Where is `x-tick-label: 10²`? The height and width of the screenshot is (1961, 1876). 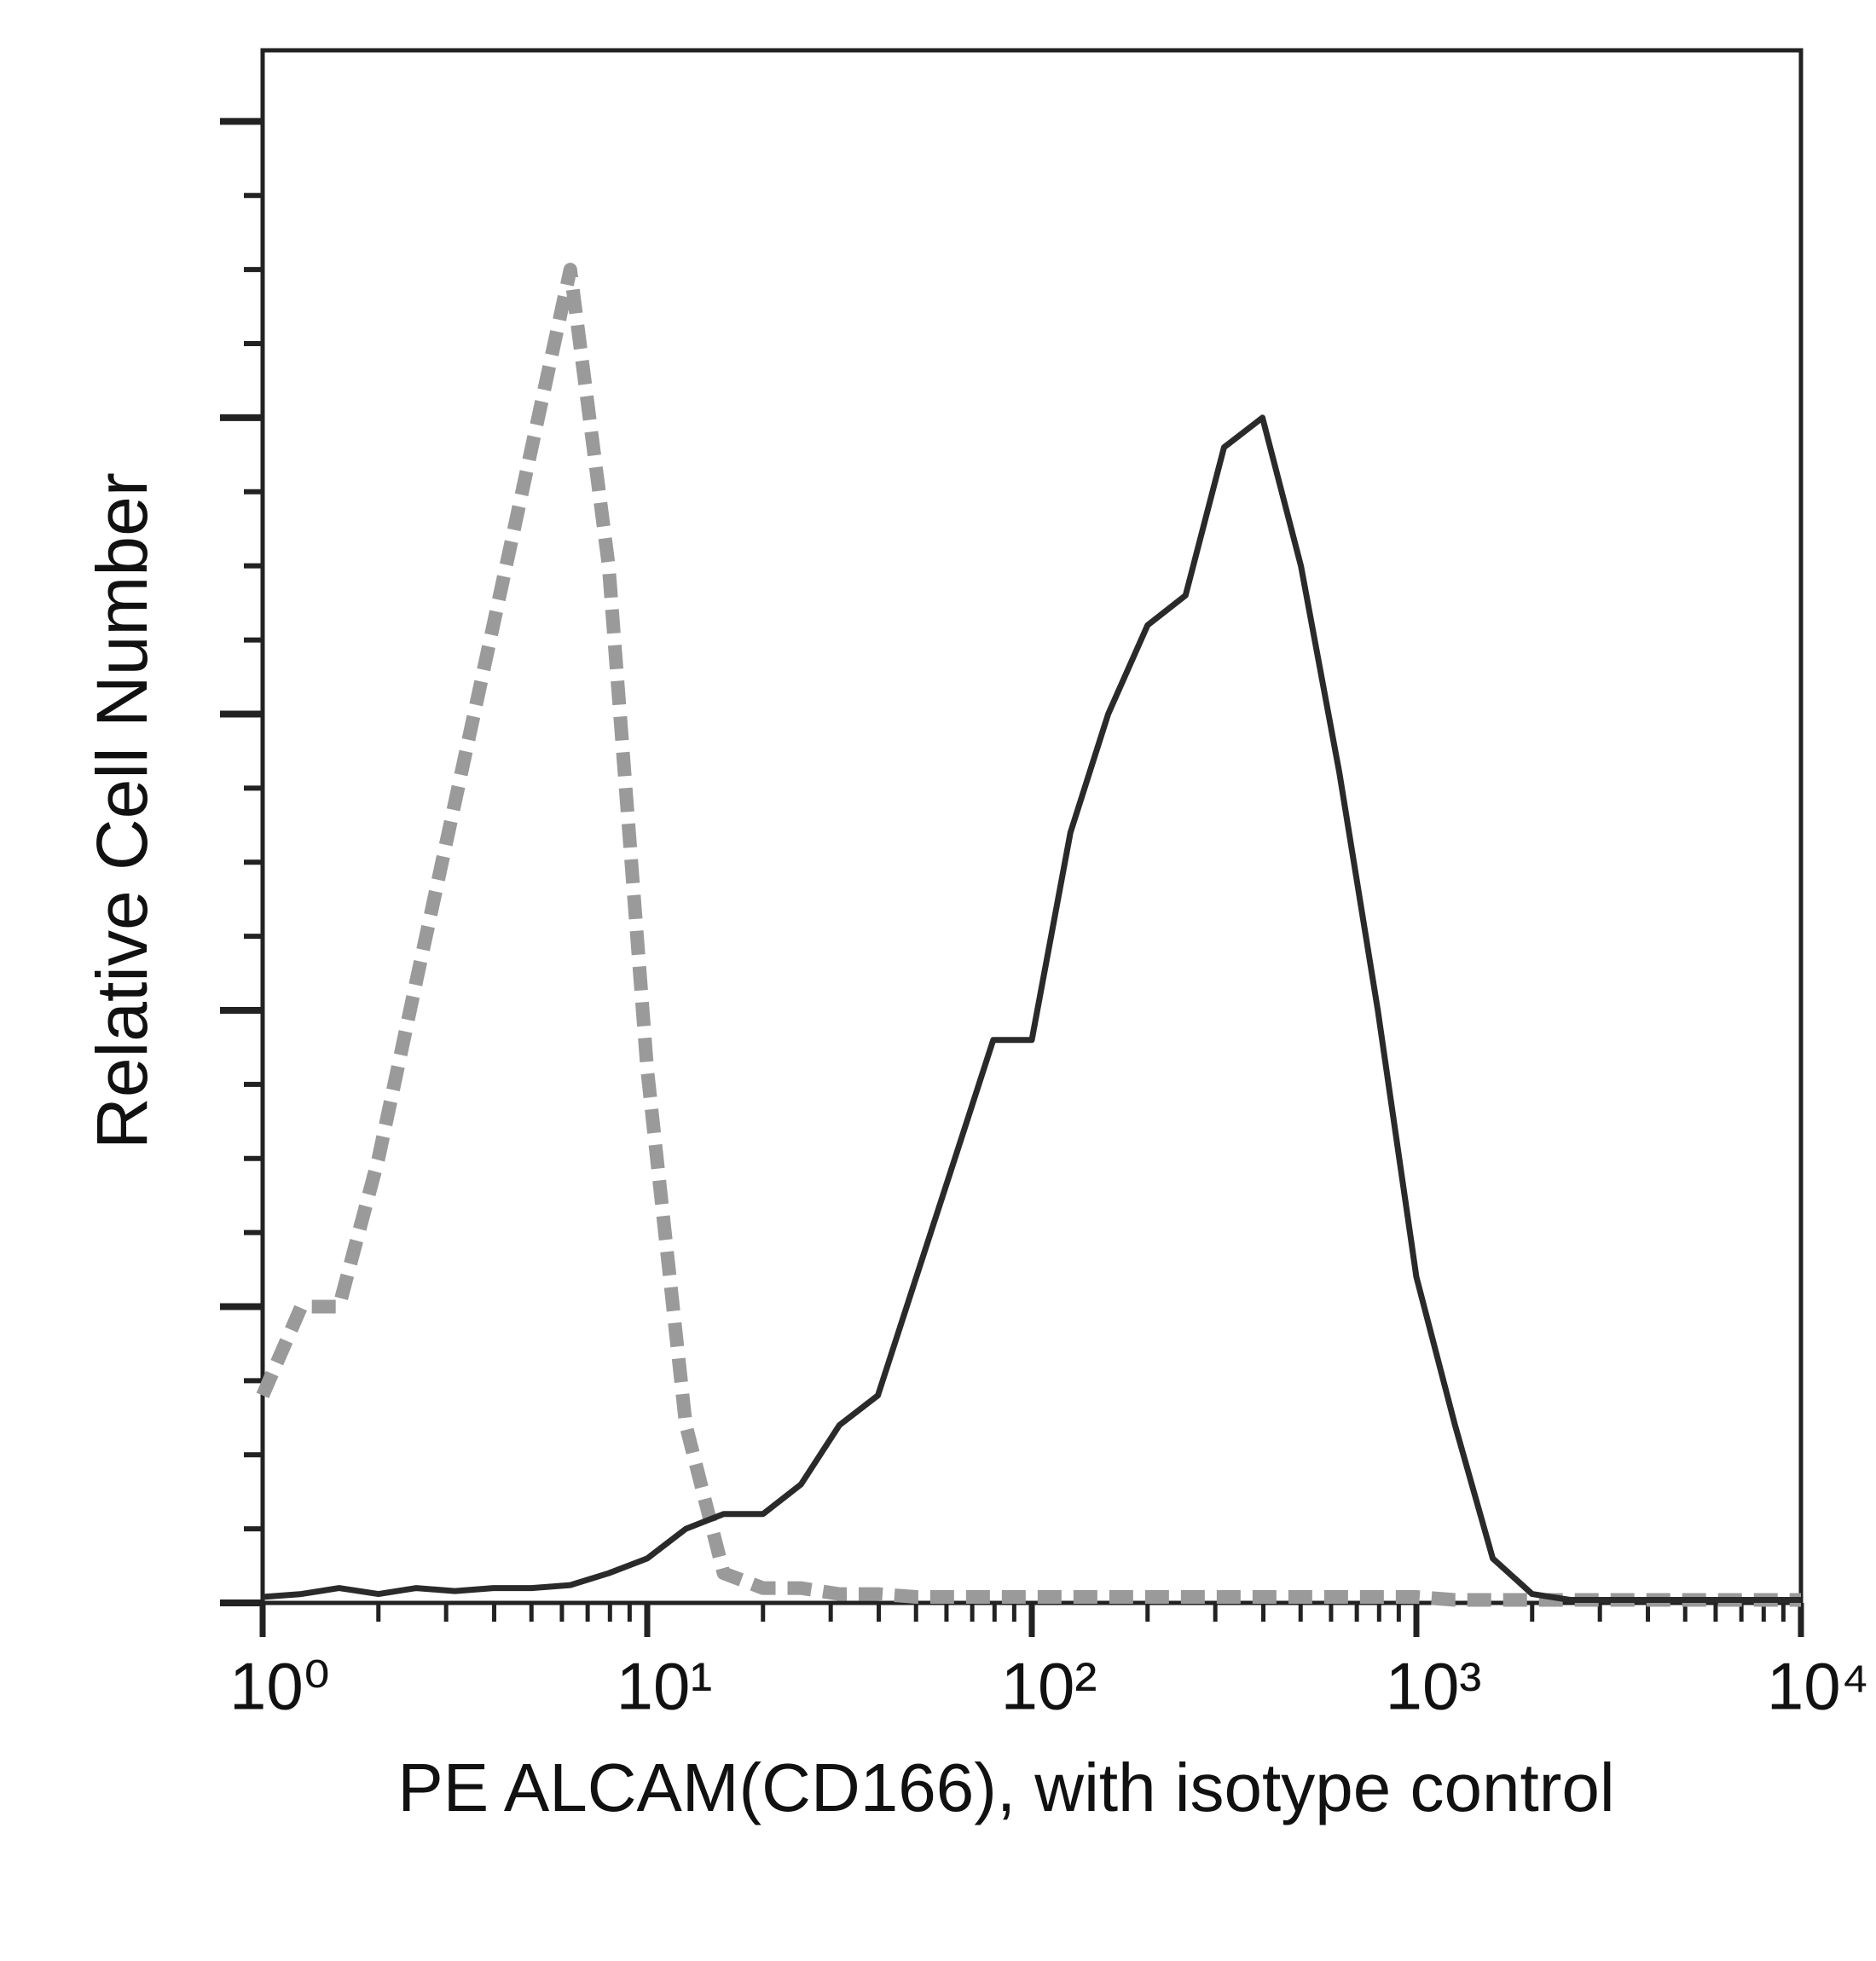 x-tick-label: 10² is located at coordinates (1049, 1686).